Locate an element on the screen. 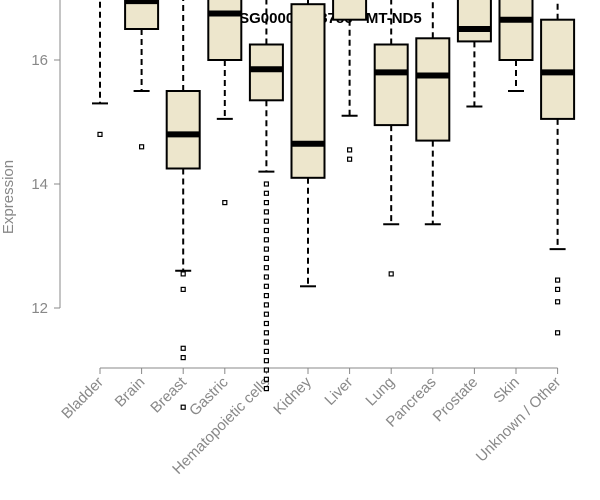 This screenshot has height=500, width=600. box-gastric is located at coordinates (225, 103).